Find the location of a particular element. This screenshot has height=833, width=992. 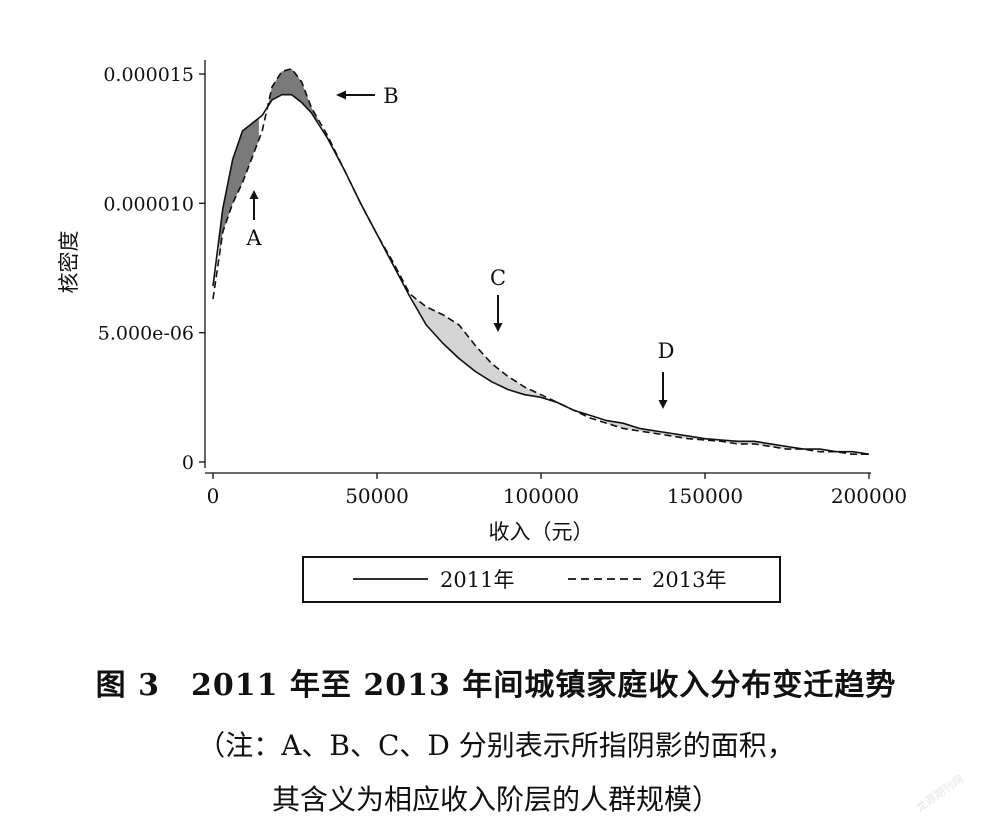

y-tick-label: 0.000010 is located at coordinates (148, 204).